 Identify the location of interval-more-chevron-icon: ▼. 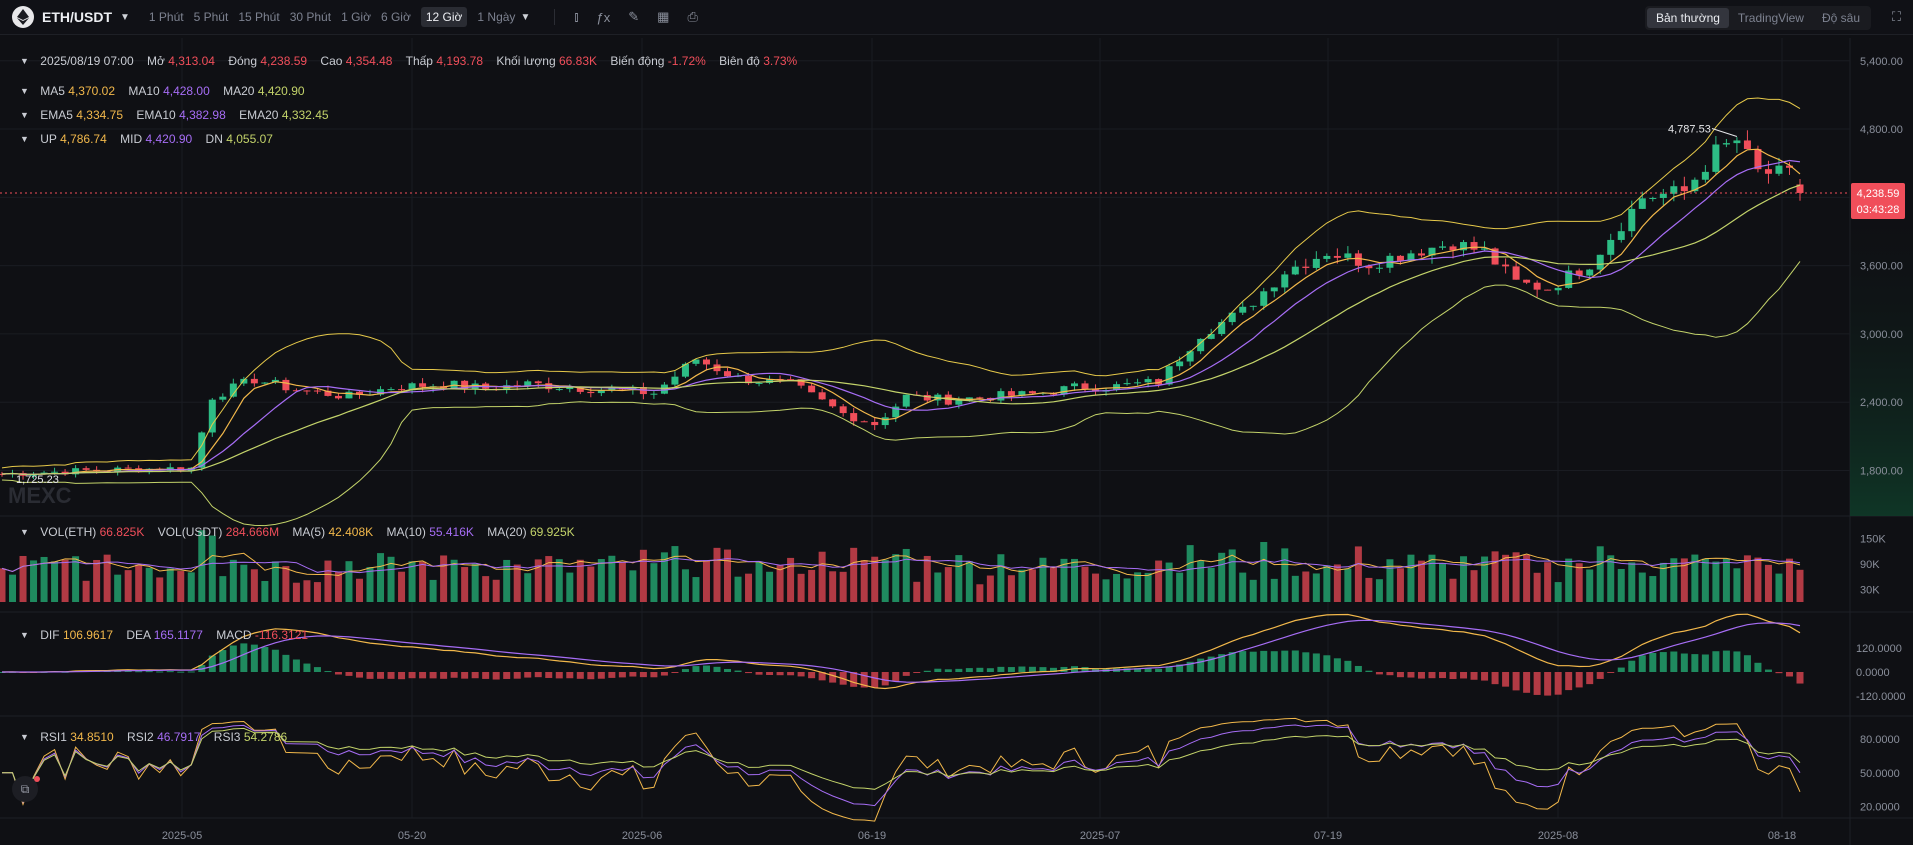
(525, 17).